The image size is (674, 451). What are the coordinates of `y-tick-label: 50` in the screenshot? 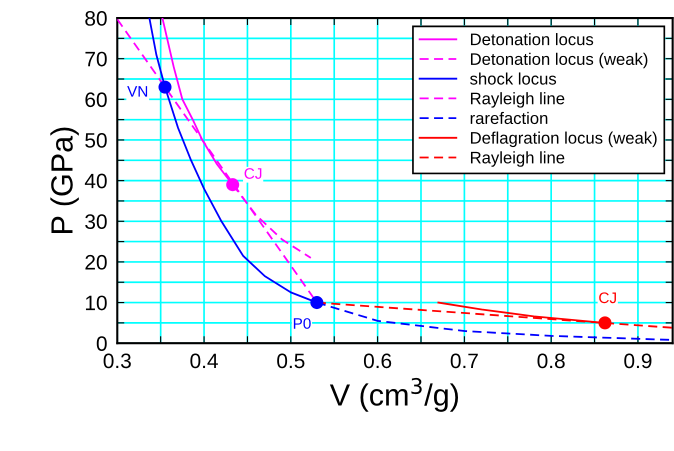 It's located at (96, 140).